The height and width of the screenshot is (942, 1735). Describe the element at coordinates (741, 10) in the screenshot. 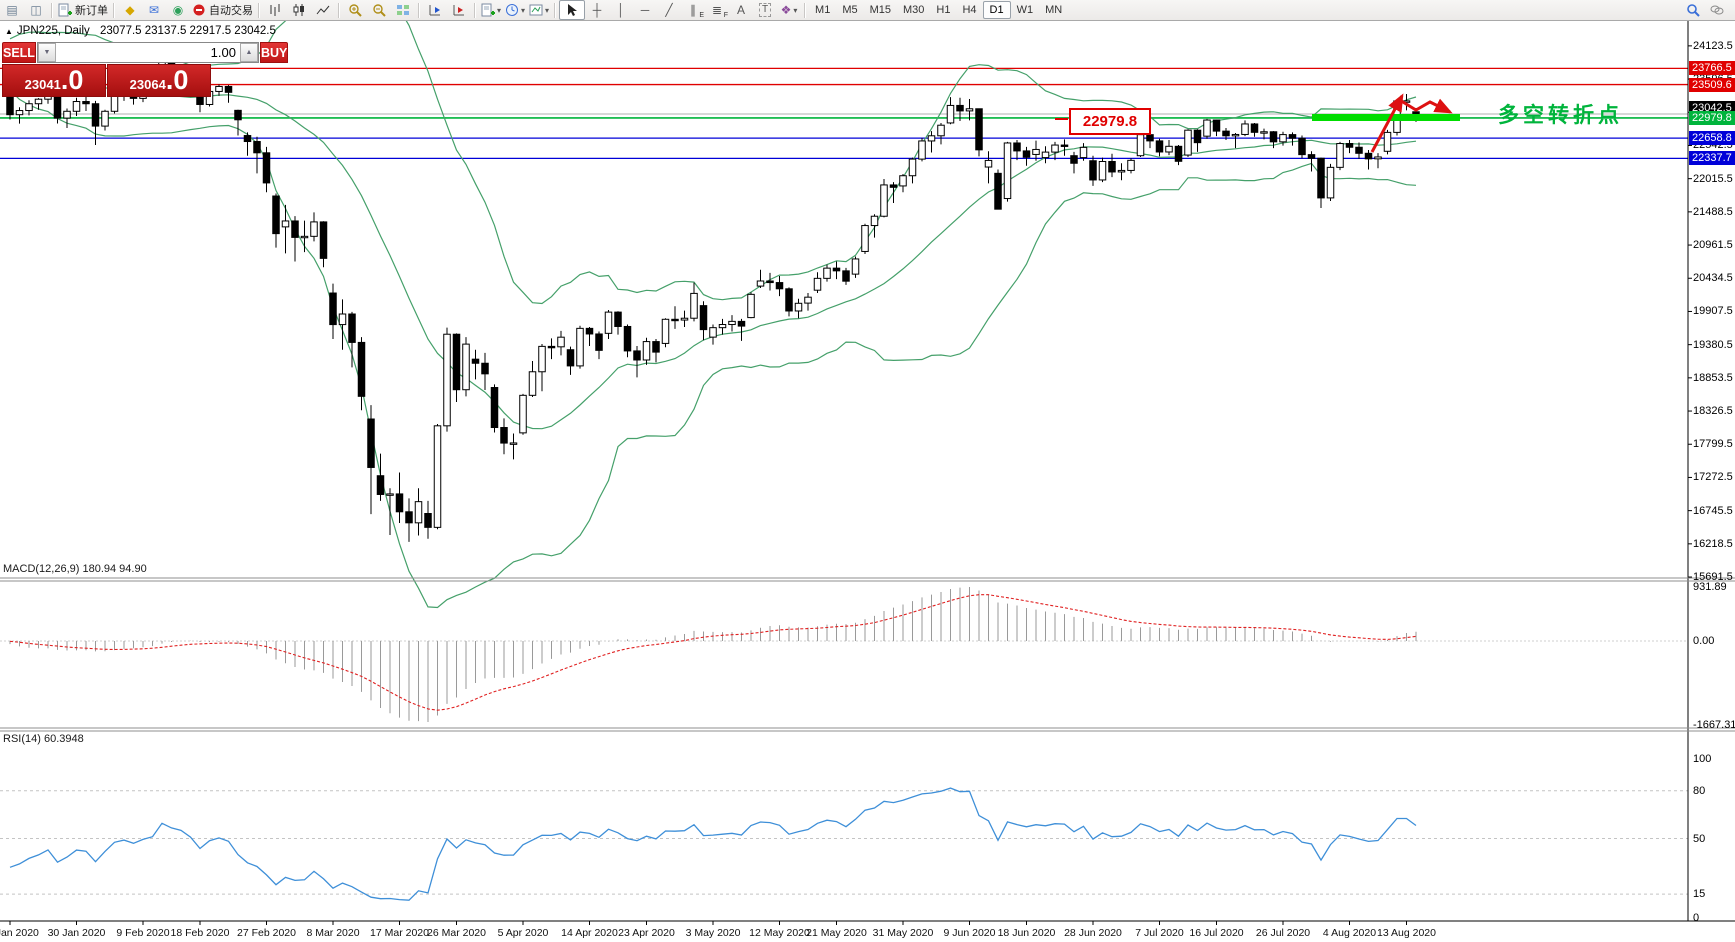

I see `text-icon: A` at that location.